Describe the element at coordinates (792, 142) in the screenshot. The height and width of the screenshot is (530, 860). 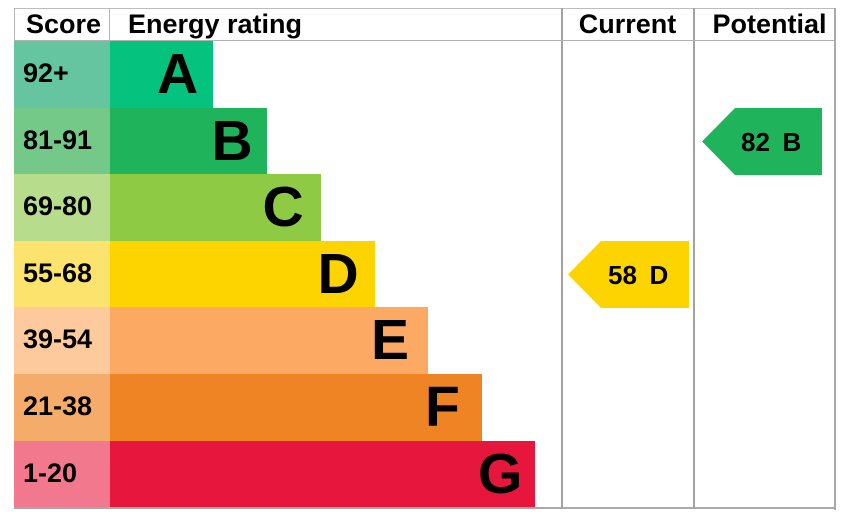
I see `svg-text: B` at that location.